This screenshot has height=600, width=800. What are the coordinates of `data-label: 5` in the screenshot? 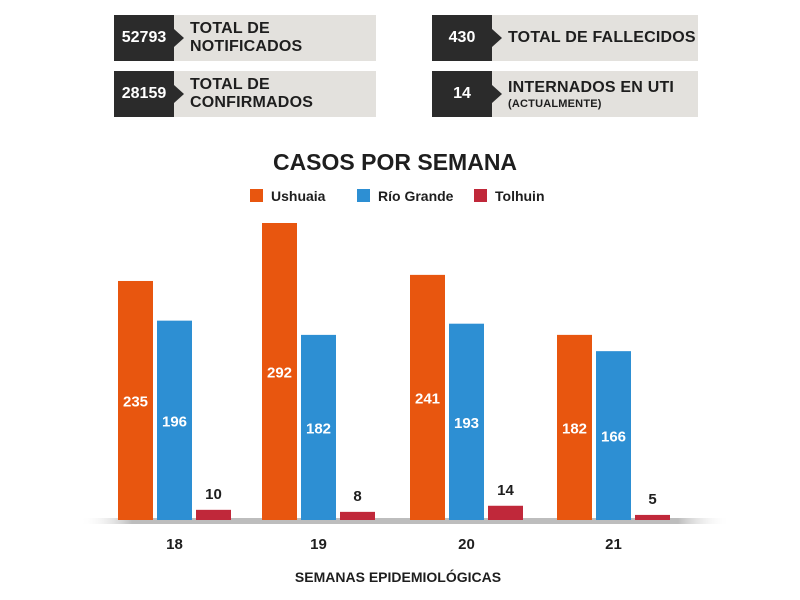 It's located at (652, 499).